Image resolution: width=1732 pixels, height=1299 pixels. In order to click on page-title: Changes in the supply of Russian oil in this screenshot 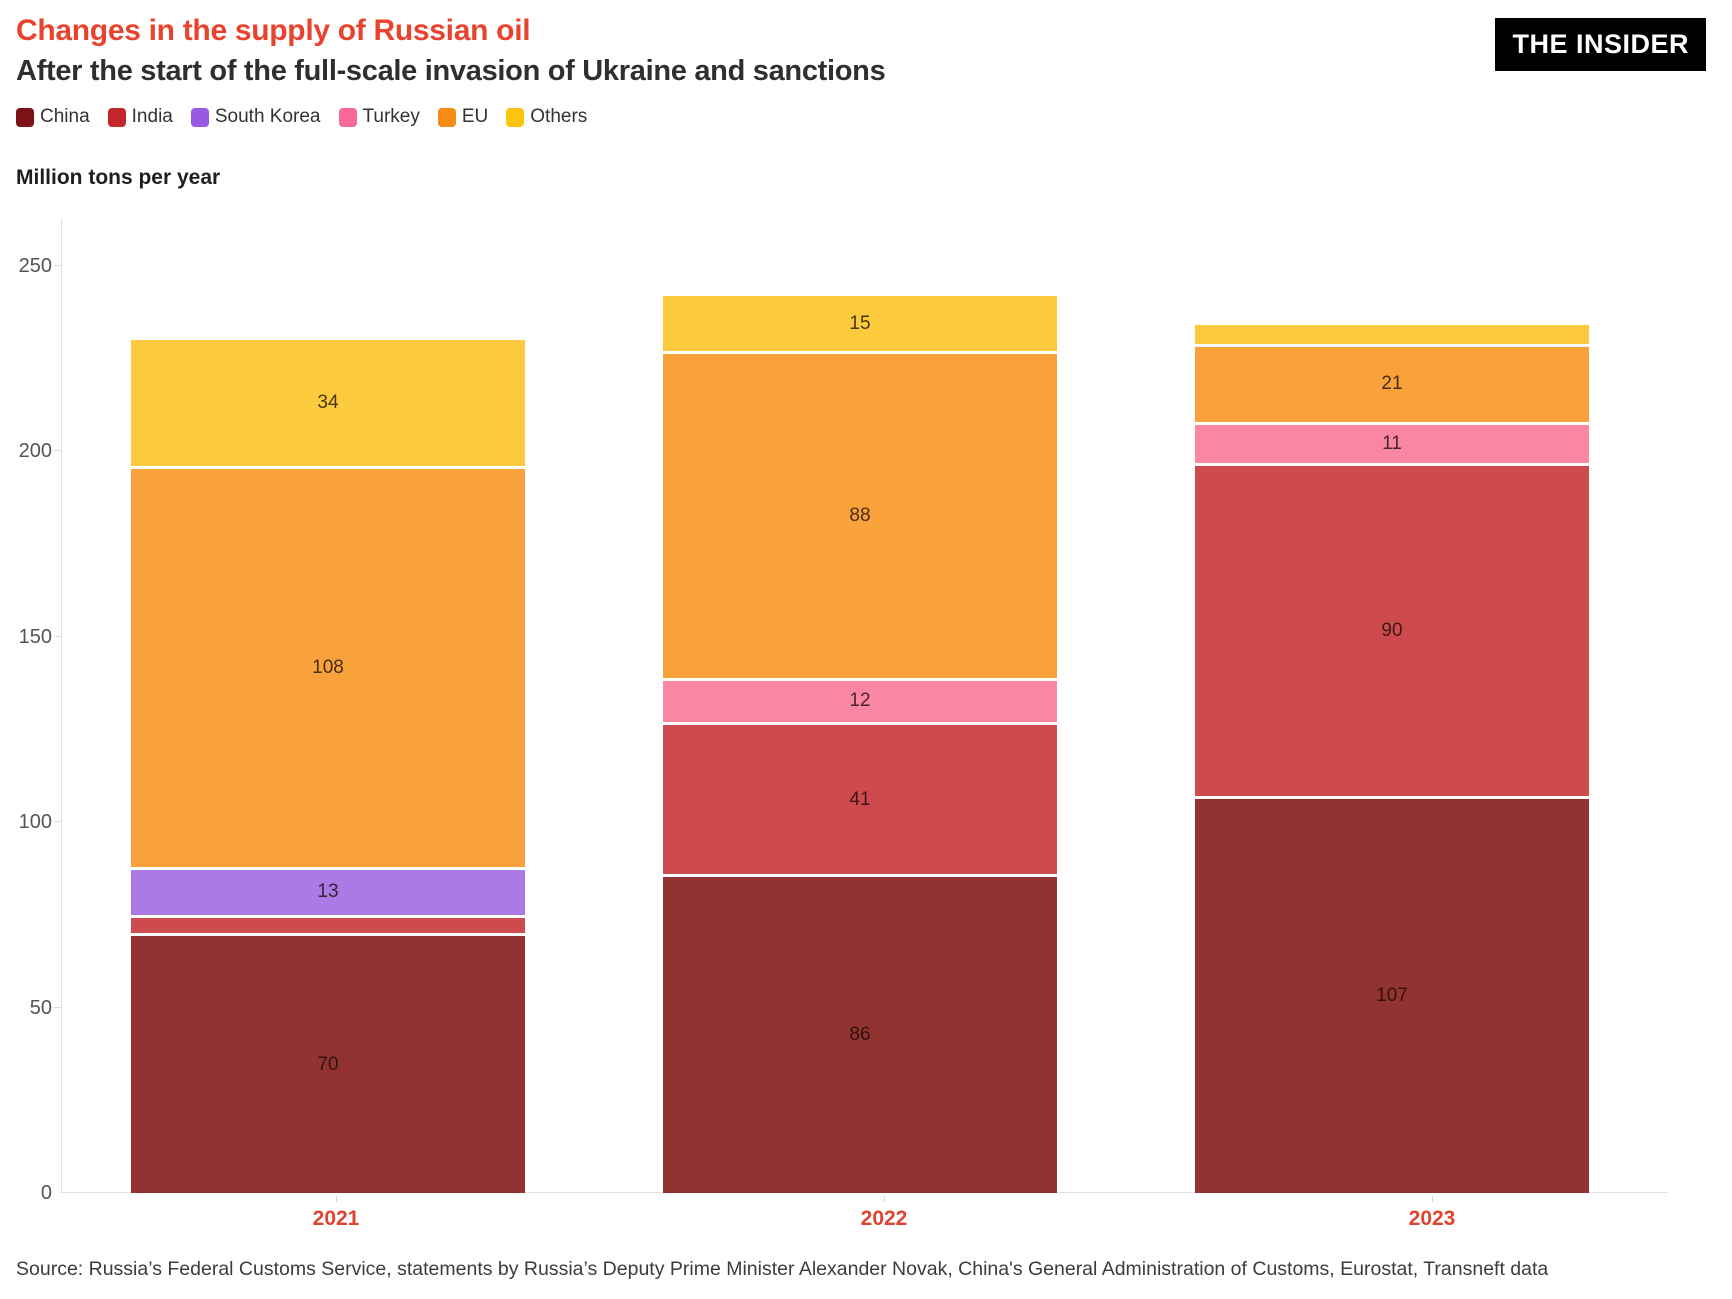, I will do `click(273, 30)`.